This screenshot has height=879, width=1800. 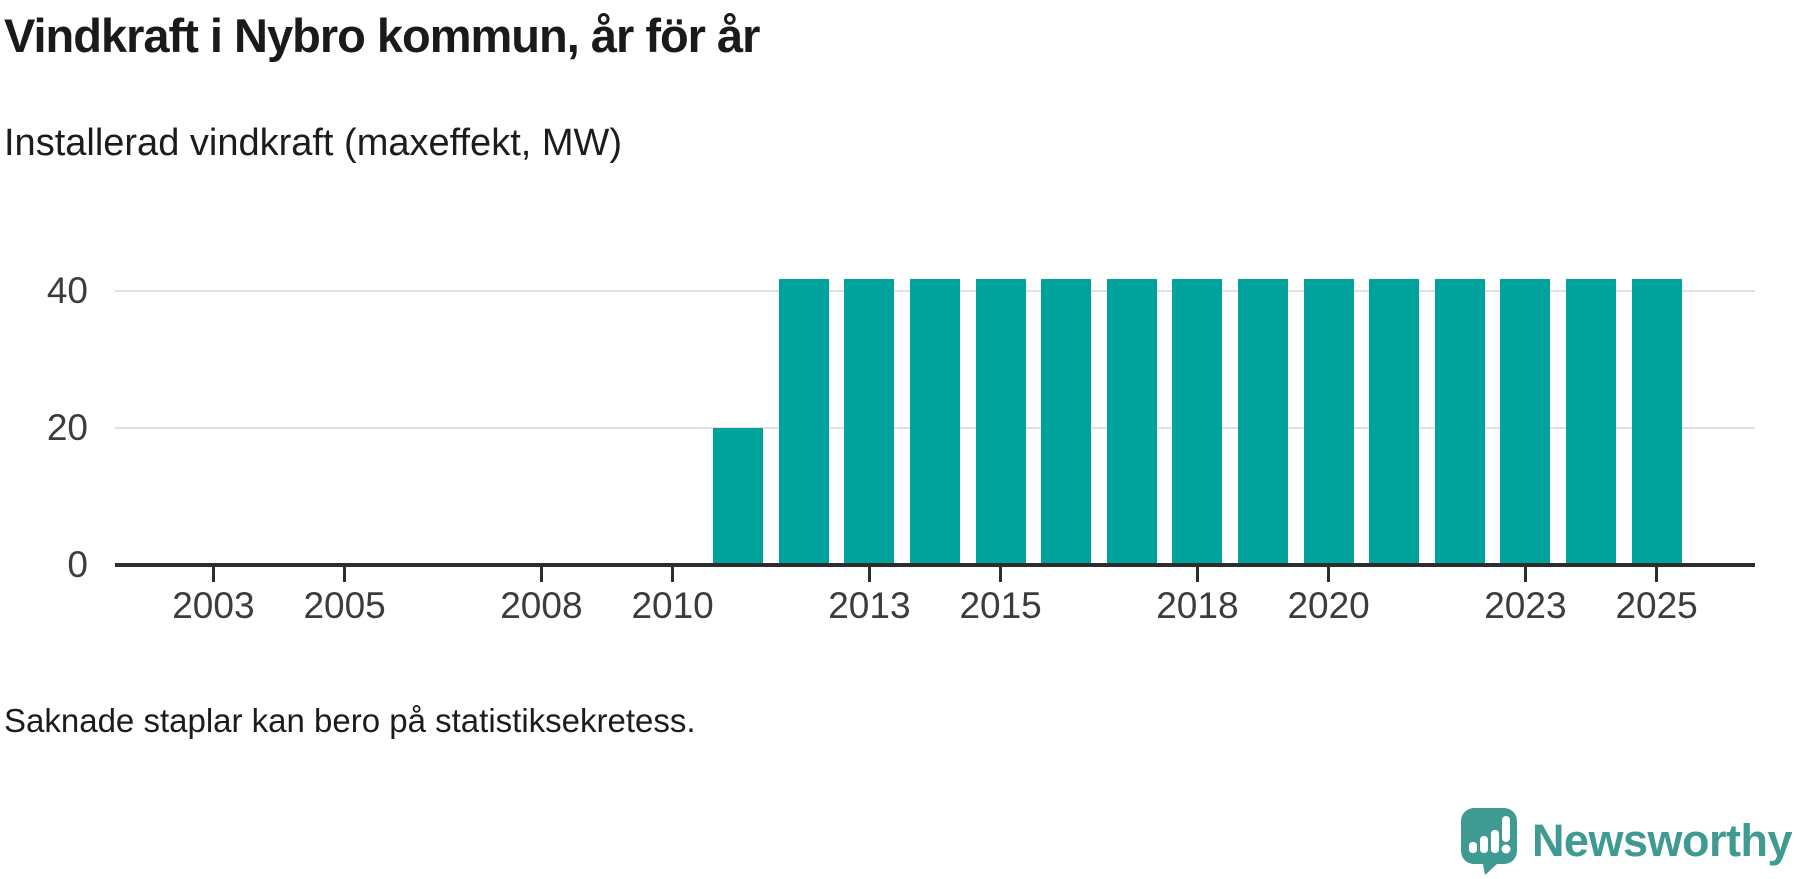 I want to click on bar-2023, so click(x=1525, y=422).